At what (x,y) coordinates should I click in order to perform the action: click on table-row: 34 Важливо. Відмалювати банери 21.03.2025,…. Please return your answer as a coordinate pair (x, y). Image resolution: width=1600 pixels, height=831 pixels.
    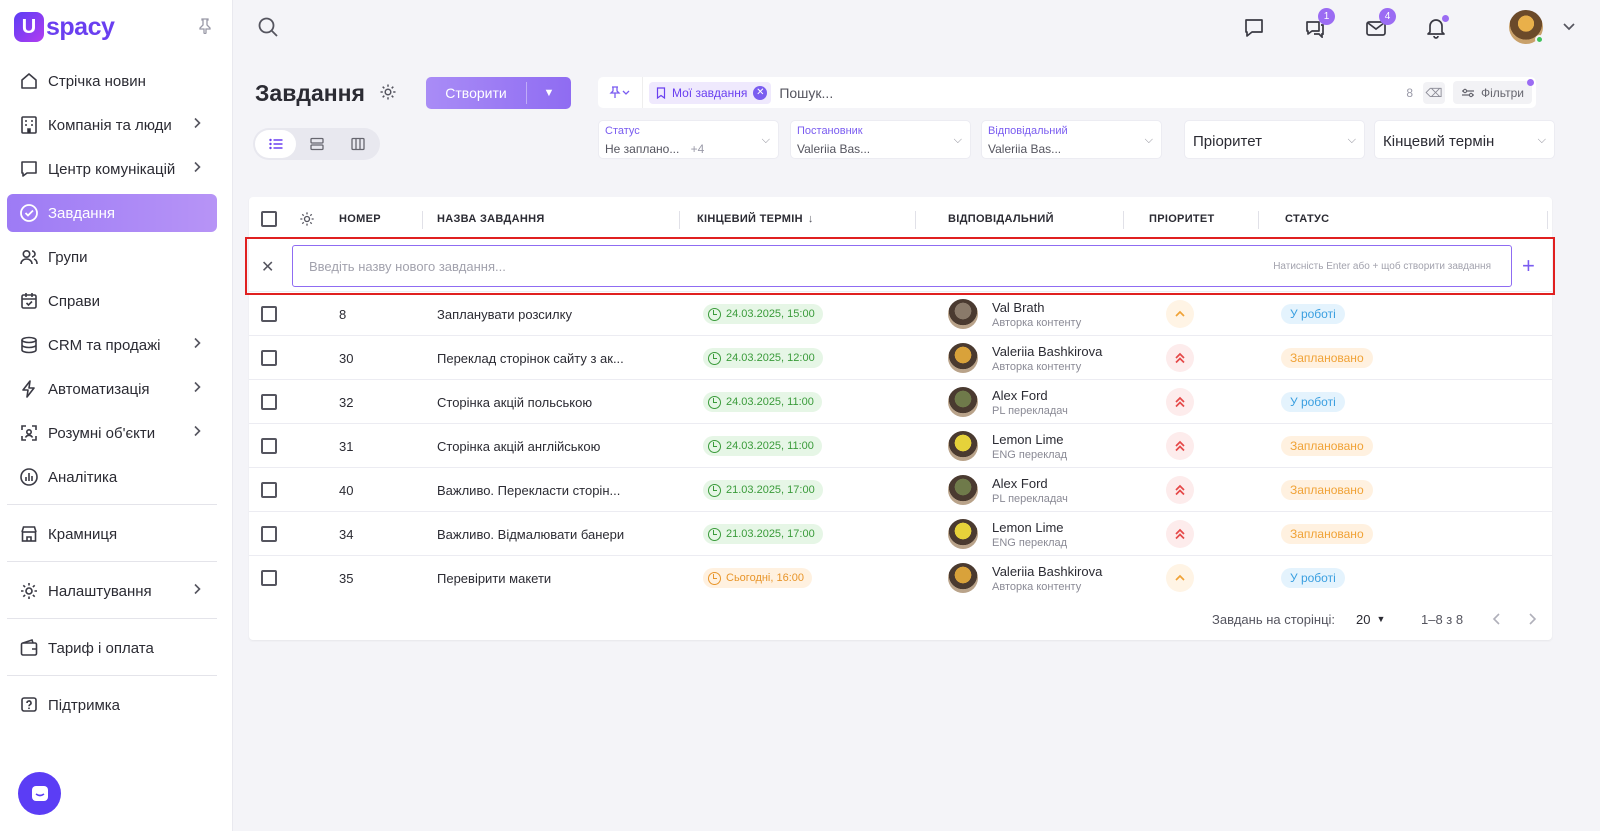
    Looking at the image, I should click on (900, 533).